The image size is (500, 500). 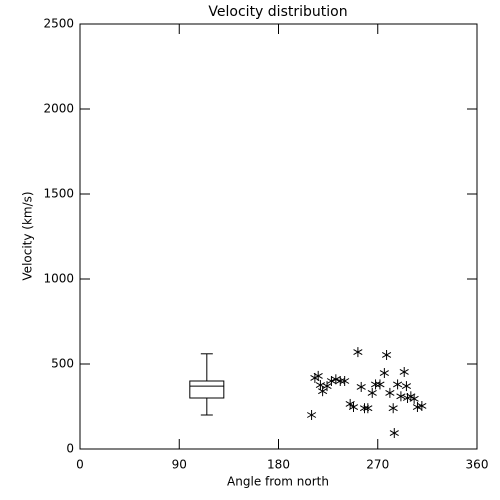 I want to click on x-axis-label: Angle from north, so click(x=278, y=482).